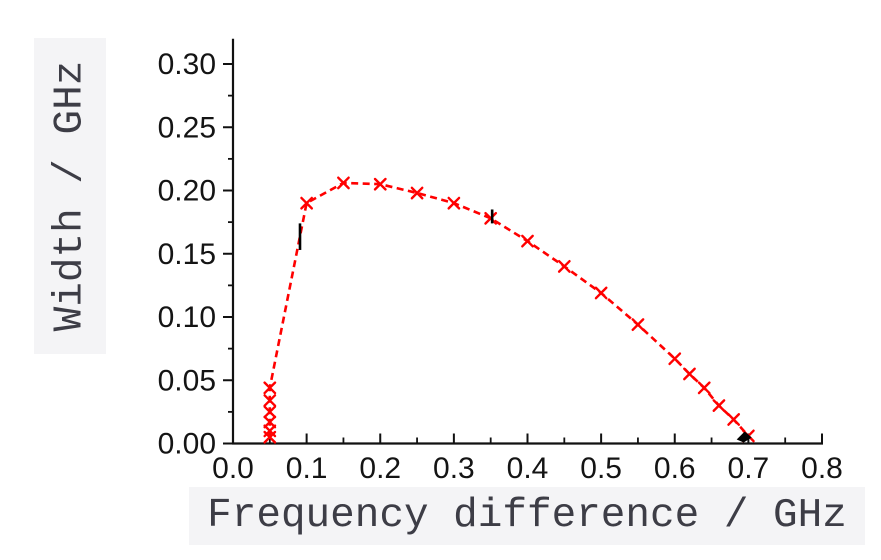  Describe the element at coordinates (187, 444) in the screenshot. I see `y-axis-tick-label: 0.00` at that location.